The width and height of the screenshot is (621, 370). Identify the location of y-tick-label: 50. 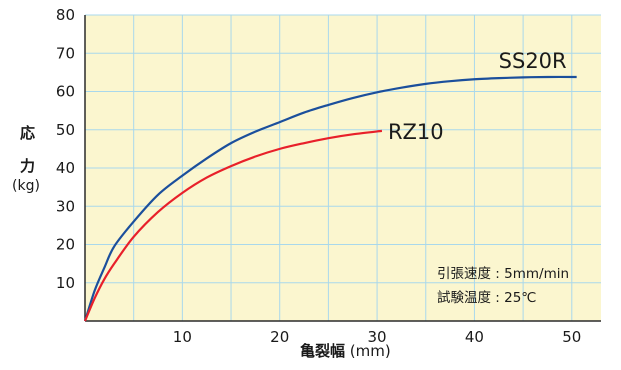
(65, 130).